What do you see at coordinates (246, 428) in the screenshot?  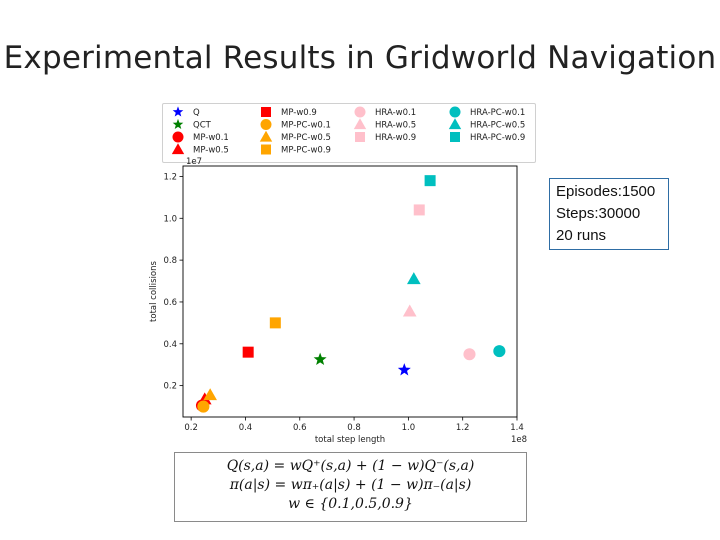 I see `x-tick-label: 0.4` at bounding box center [246, 428].